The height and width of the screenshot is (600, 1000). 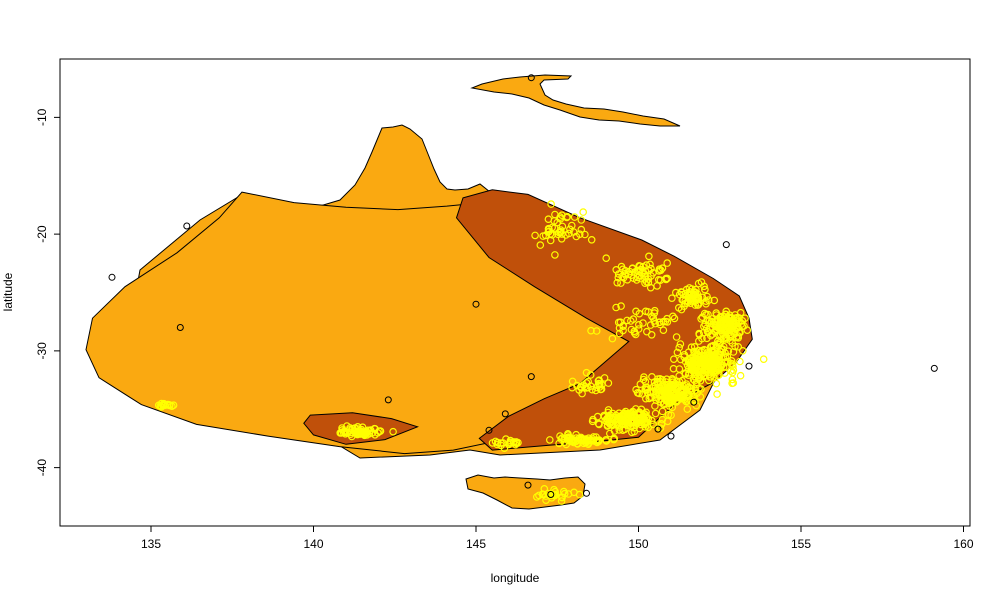 What do you see at coordinates (313, 544) in the screenshot?
I see `x-tick-label: 140` at bounding box center [313, 544].